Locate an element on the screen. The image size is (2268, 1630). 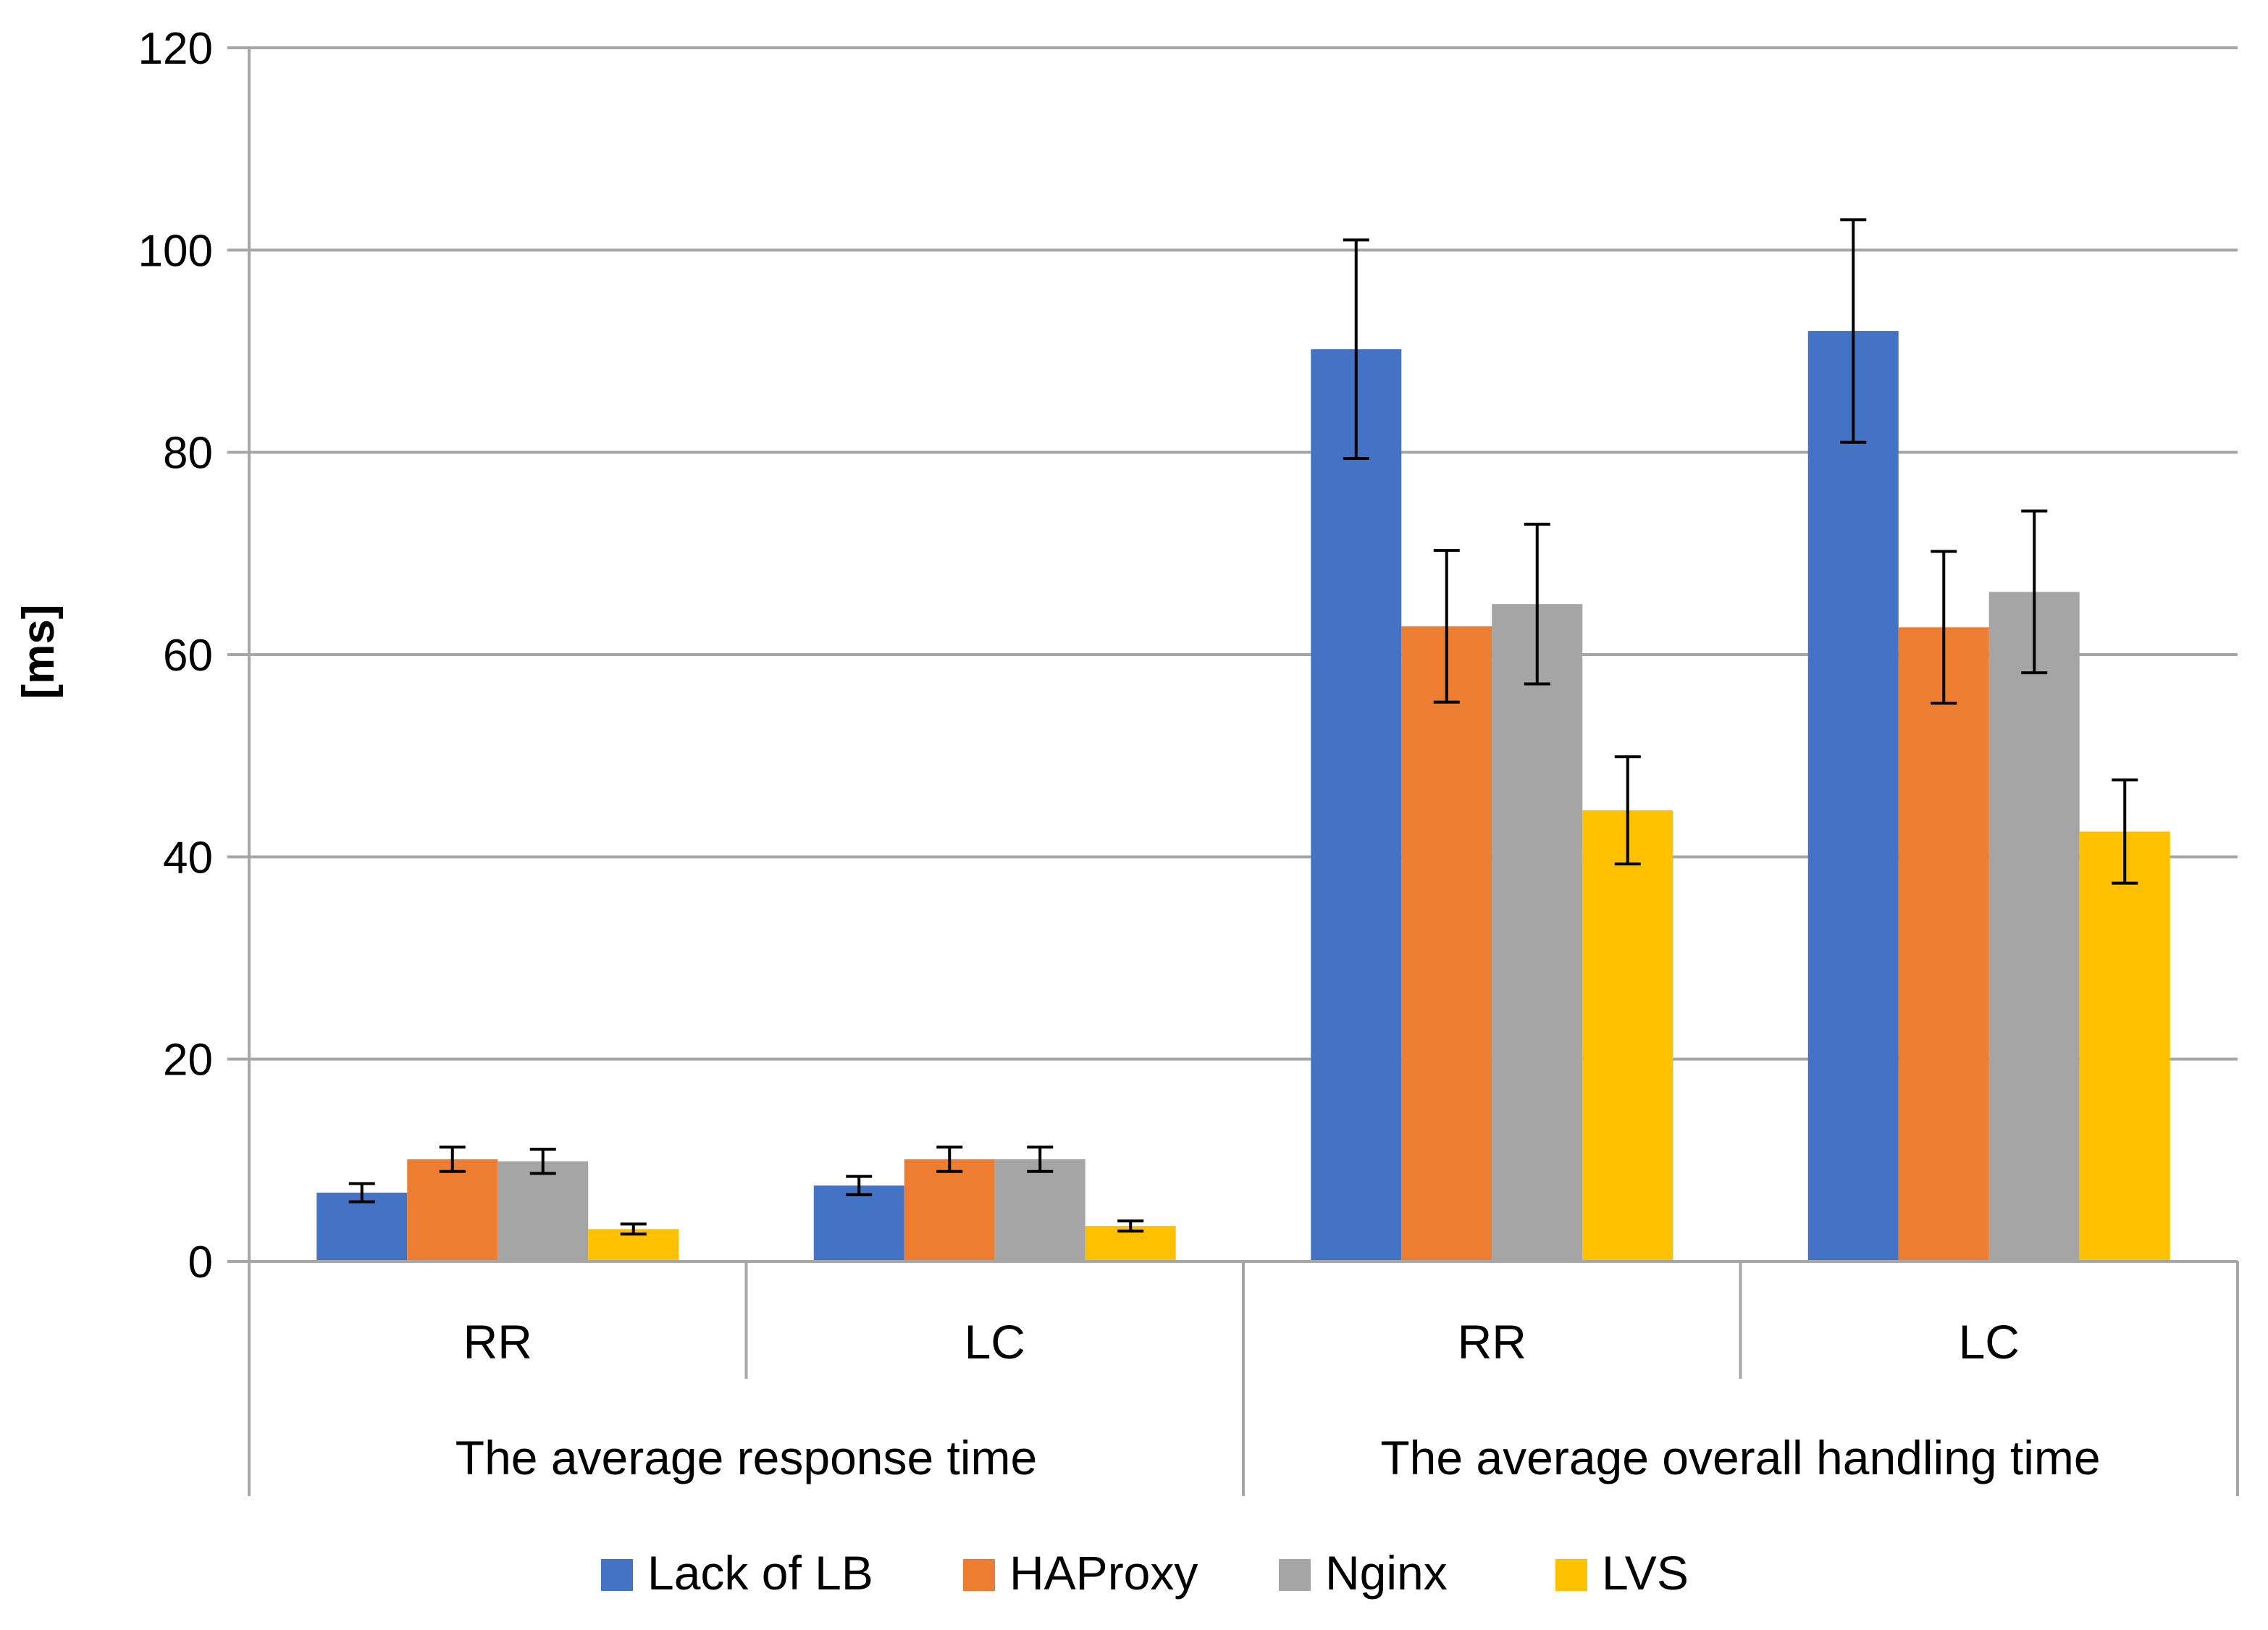
legend-label: LVS is located at coordinates (1645, 1573).